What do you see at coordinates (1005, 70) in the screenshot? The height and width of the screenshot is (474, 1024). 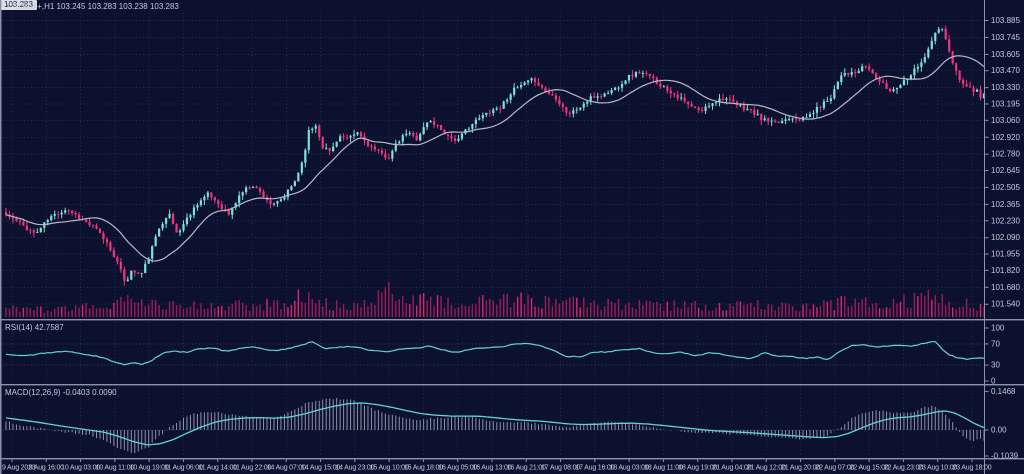 I see `price-axis-label: 103.470` at bounding box center [1005, 70].